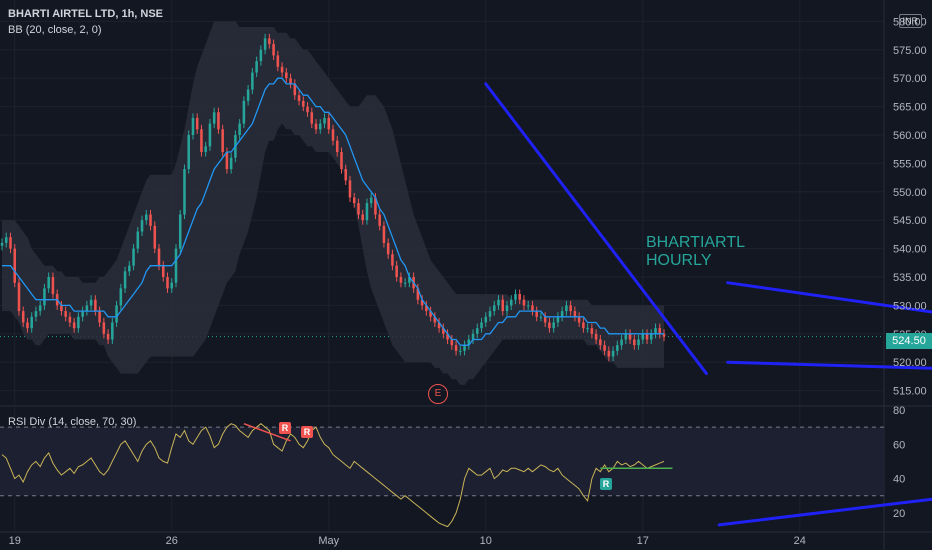  I want to click on price-tick-label: 535.00, so click(910, 278).